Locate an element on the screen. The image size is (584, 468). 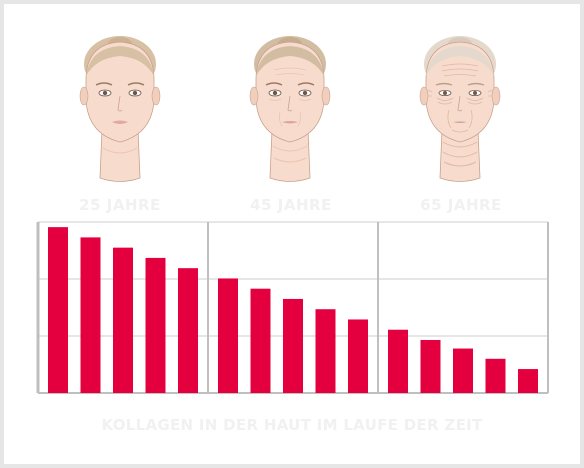
age-label-25: 25 JAHRE is located at coordinates (120, 205).